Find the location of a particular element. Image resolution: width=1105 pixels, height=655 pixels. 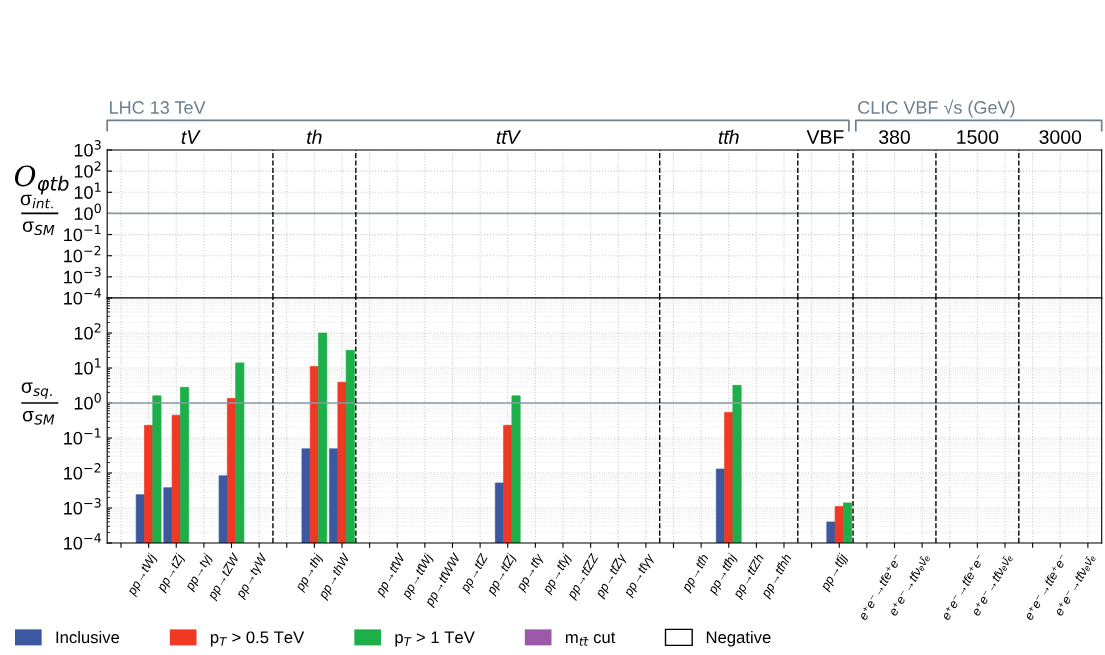

legend-label: Negative is located at coordinates (738, 638).